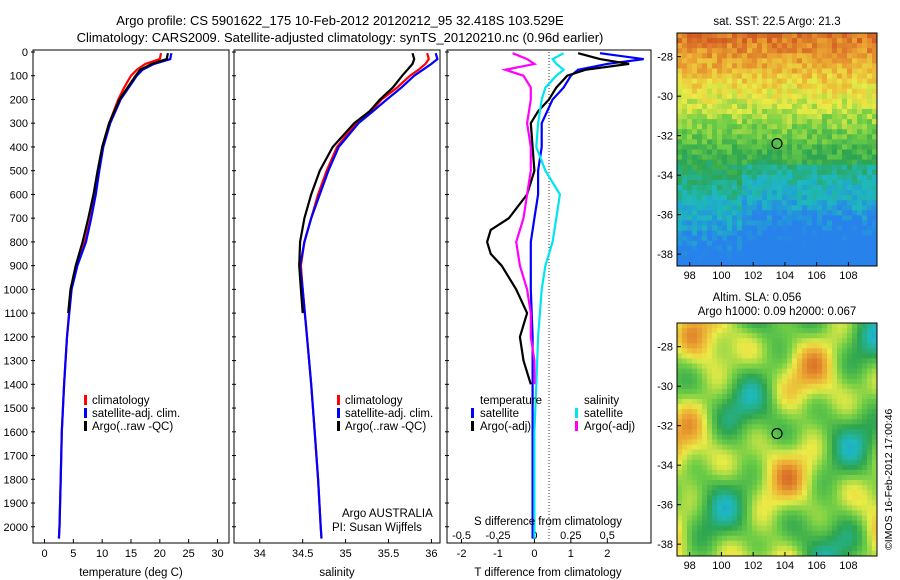 The width and height of the screenshot is (900, 580). Describe the element at coordinates (385, 427) in the screenshot. I see `legend-label-argo: Argo(..raw -QC)` at that location.